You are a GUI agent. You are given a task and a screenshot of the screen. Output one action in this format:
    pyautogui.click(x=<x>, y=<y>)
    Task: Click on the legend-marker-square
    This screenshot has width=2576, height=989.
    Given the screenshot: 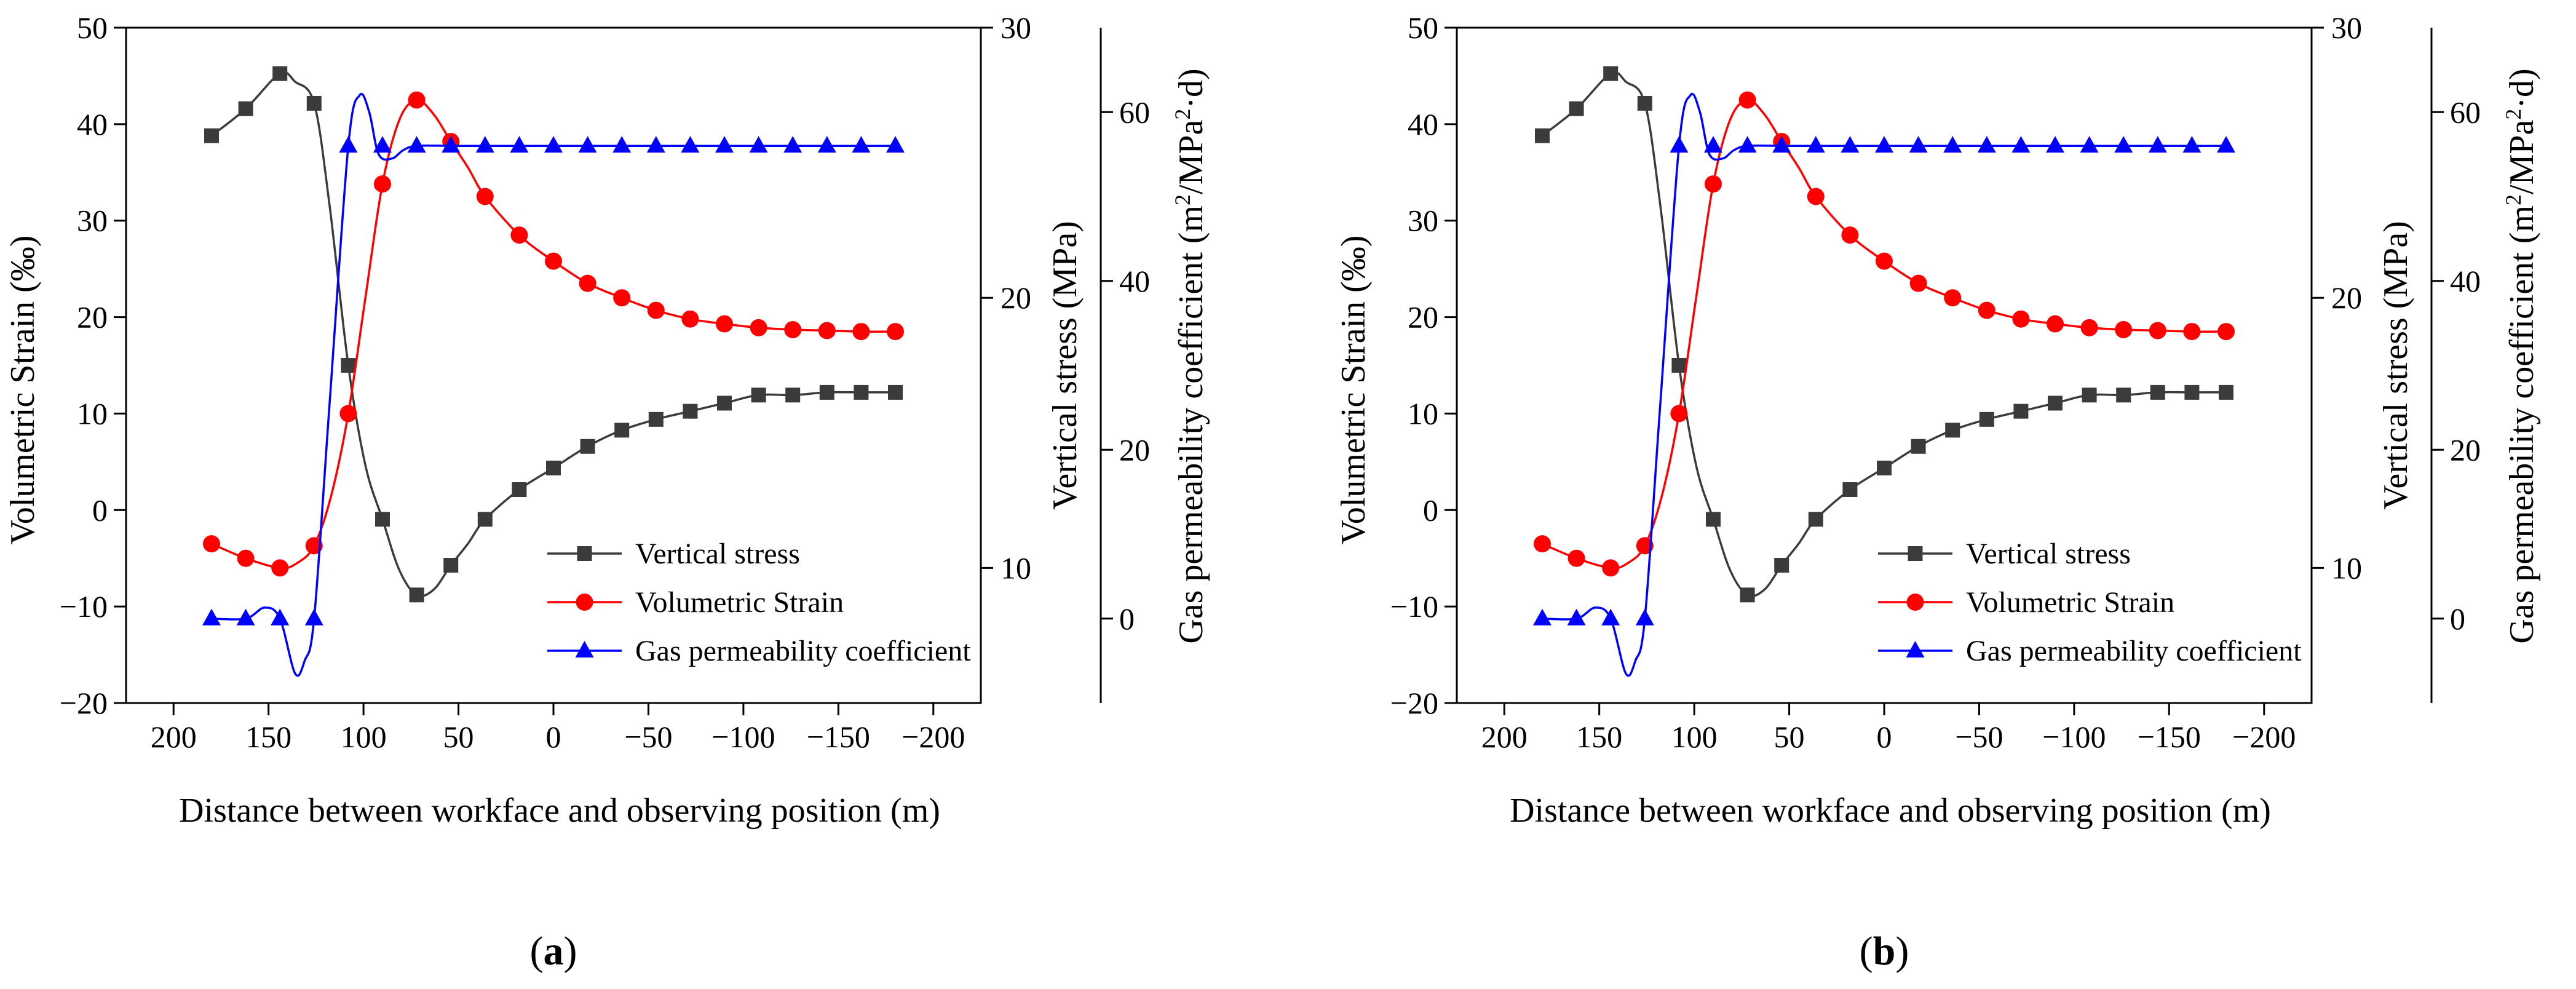 What is the action you would take?
    pyautogui.click(x=585, y=554)
    